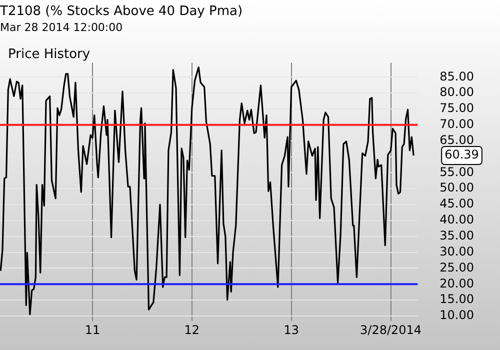 The height and width of the screenshot is (350, 500). I want to click on y-tick-label: 25.00, so click(457, 267).